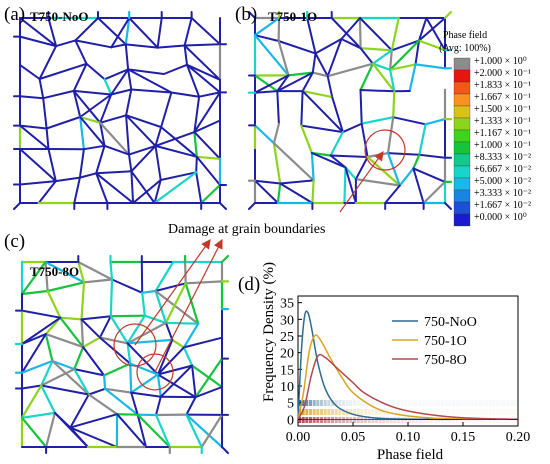 The image size is (550, 464). I want to click on colorbar-label: +1.833 × 10⁻¹, so click(502, 85).